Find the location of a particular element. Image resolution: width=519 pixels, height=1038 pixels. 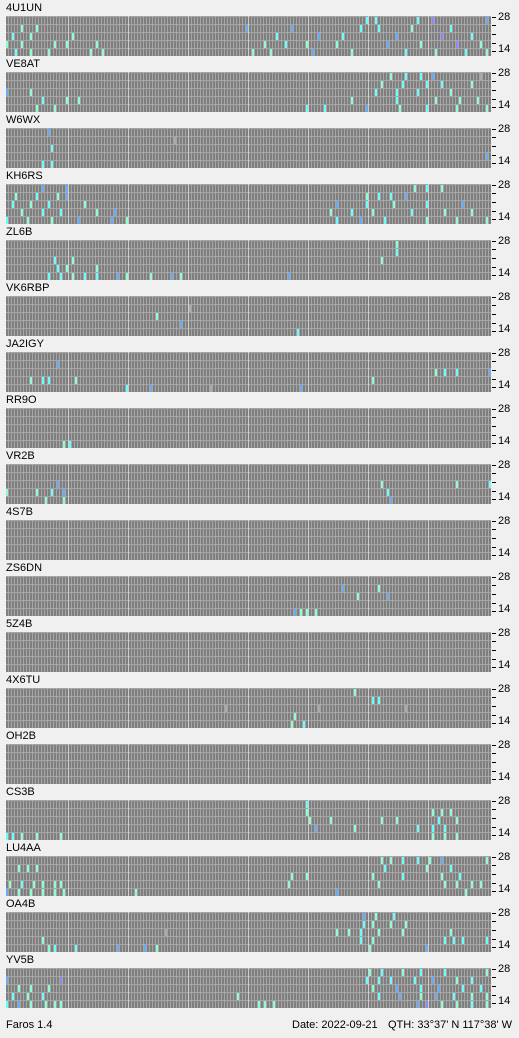

beacon-callsign: W6WX is located at coordinates (23, 120).